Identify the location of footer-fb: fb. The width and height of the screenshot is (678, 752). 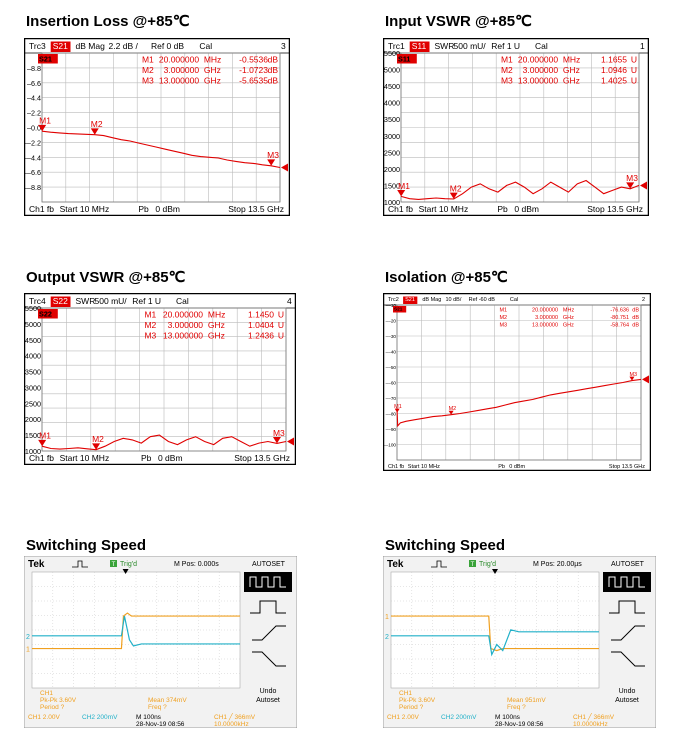
(409, 209).